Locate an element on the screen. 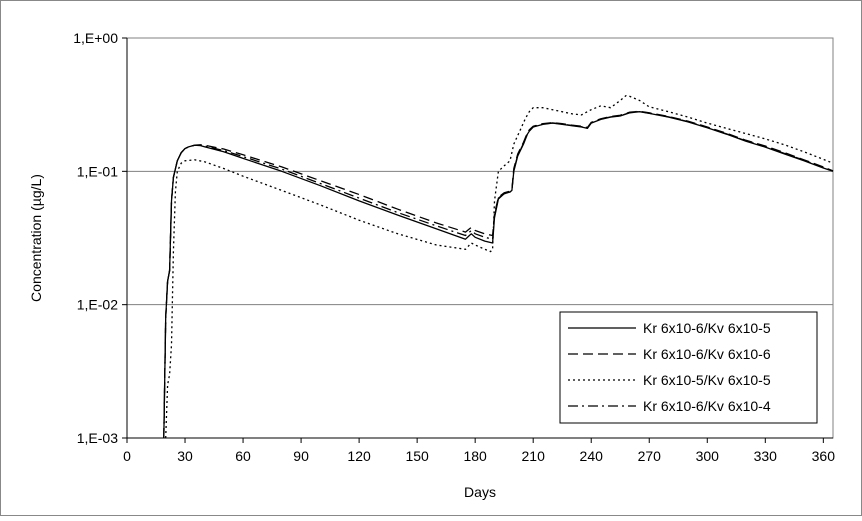 The image size is (862, 521). x-tick-label: 330 is located at coordinates (766, 456).